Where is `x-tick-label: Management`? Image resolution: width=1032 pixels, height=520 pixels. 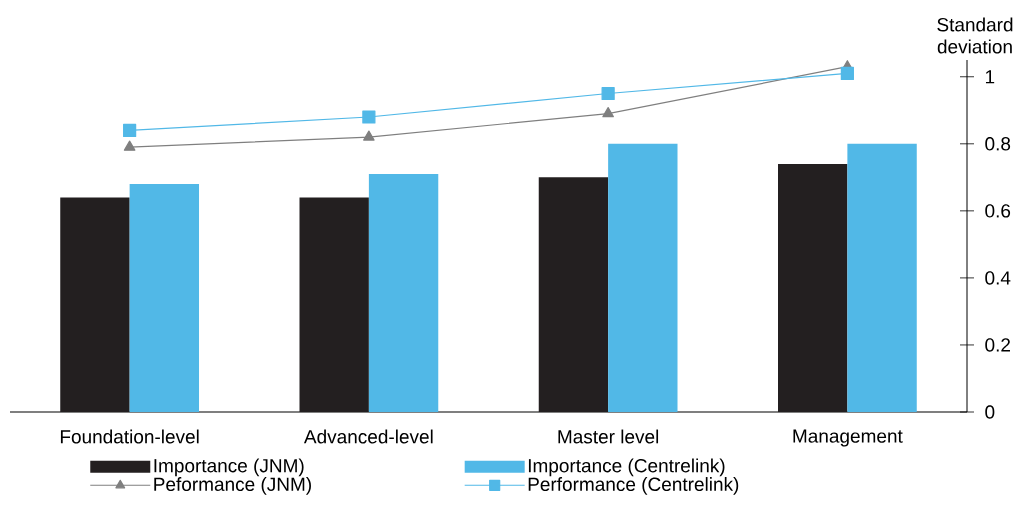
x-tick-label: Management is located at coordinates (848, 438).